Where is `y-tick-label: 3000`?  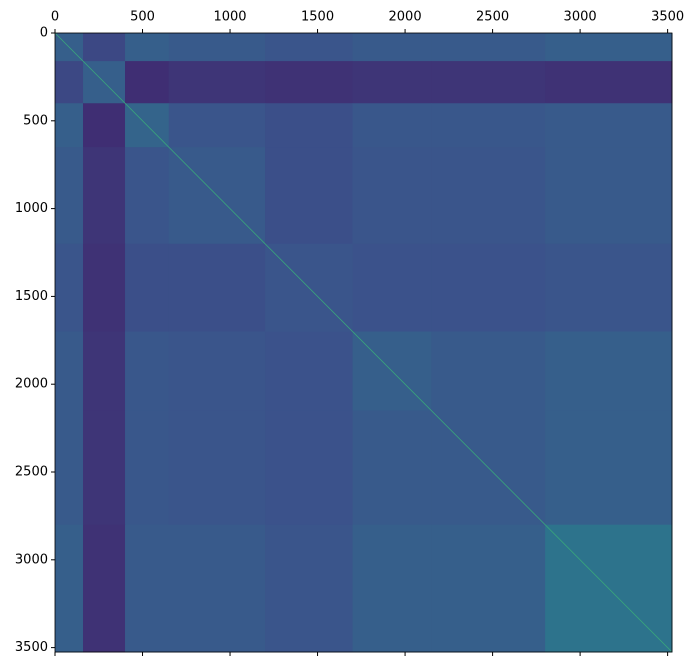 y-tick-label: 3000 is located at coordinates (31, 559).